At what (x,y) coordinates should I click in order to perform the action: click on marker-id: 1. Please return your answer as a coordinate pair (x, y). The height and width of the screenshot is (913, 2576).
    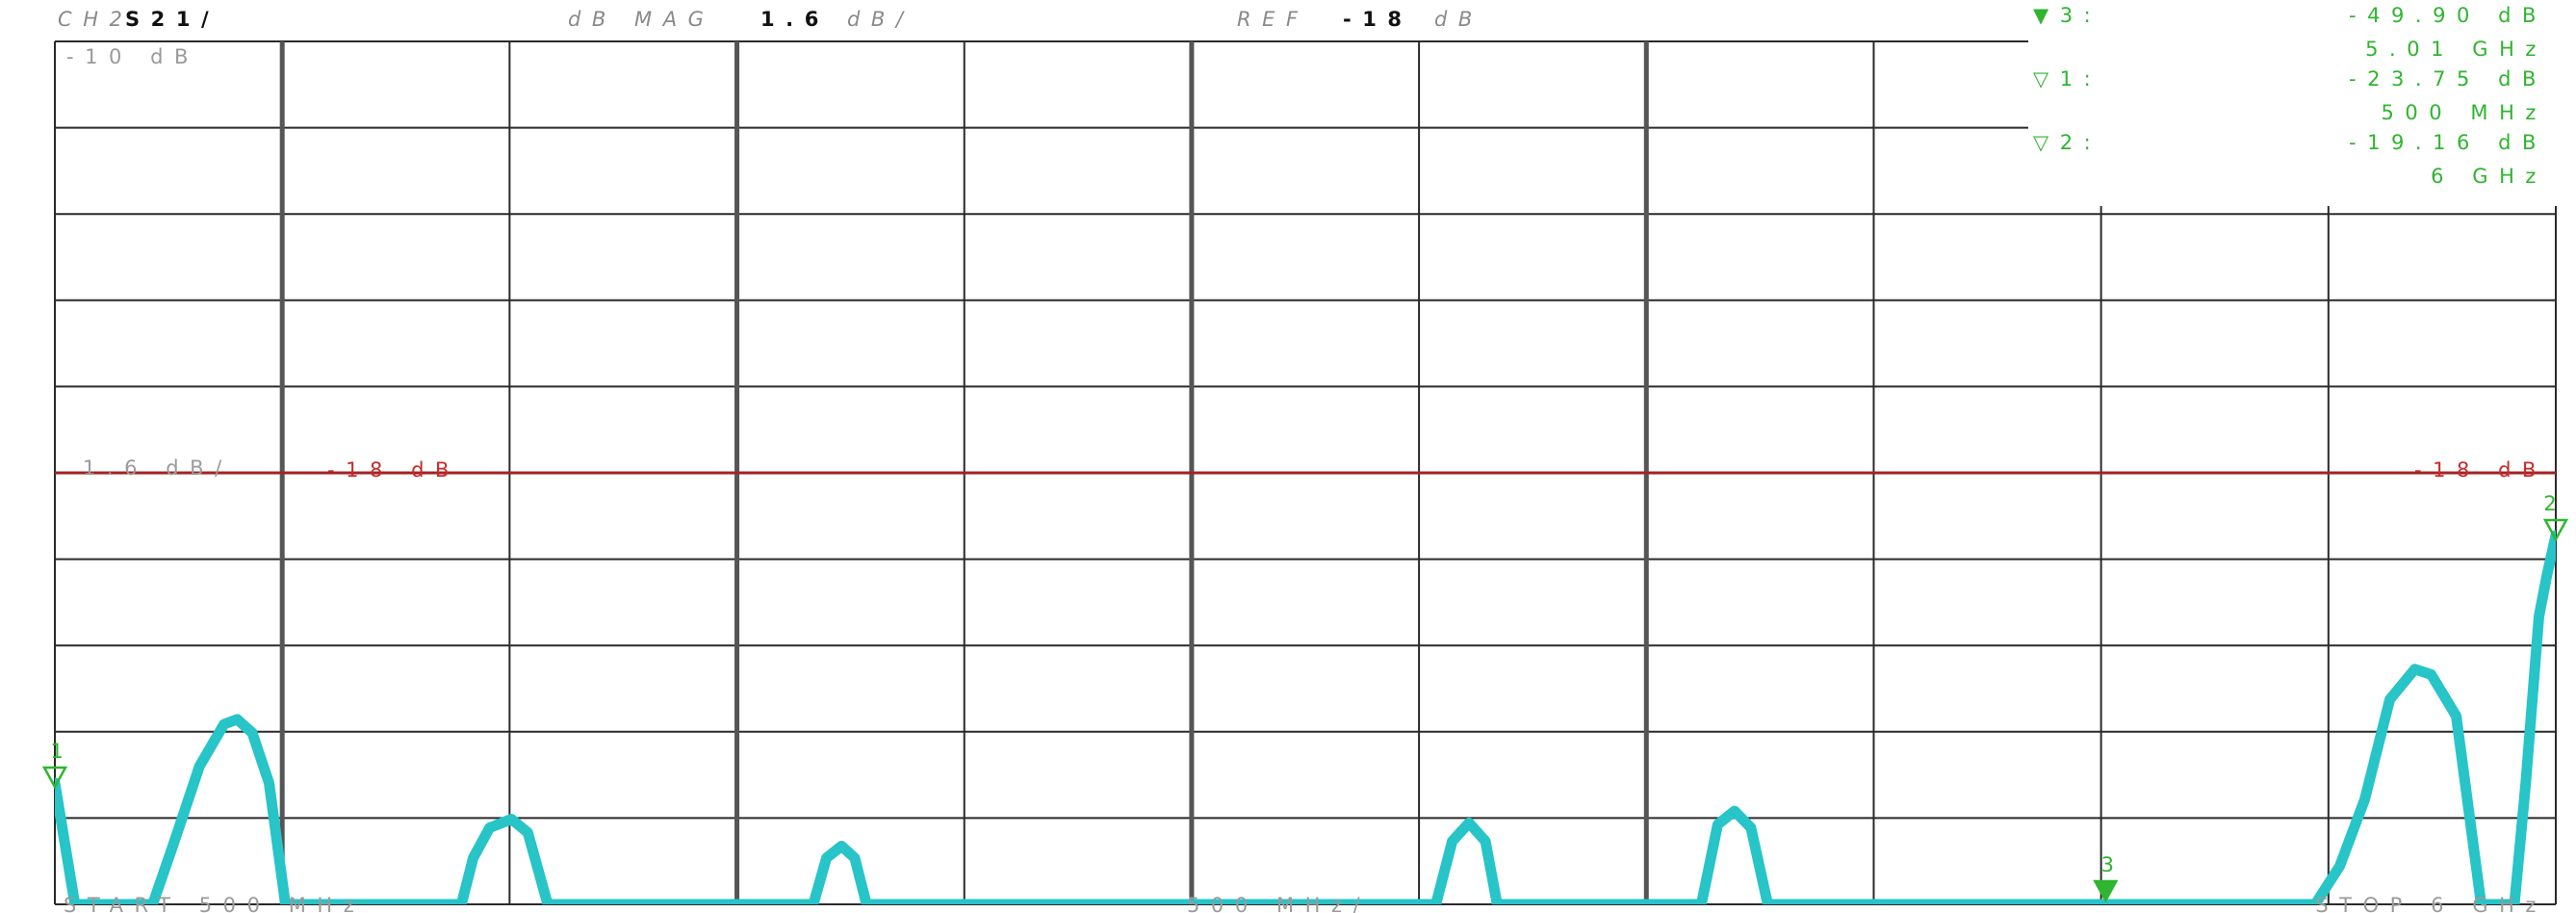
    Looking at the image, I should click on (57, 752).